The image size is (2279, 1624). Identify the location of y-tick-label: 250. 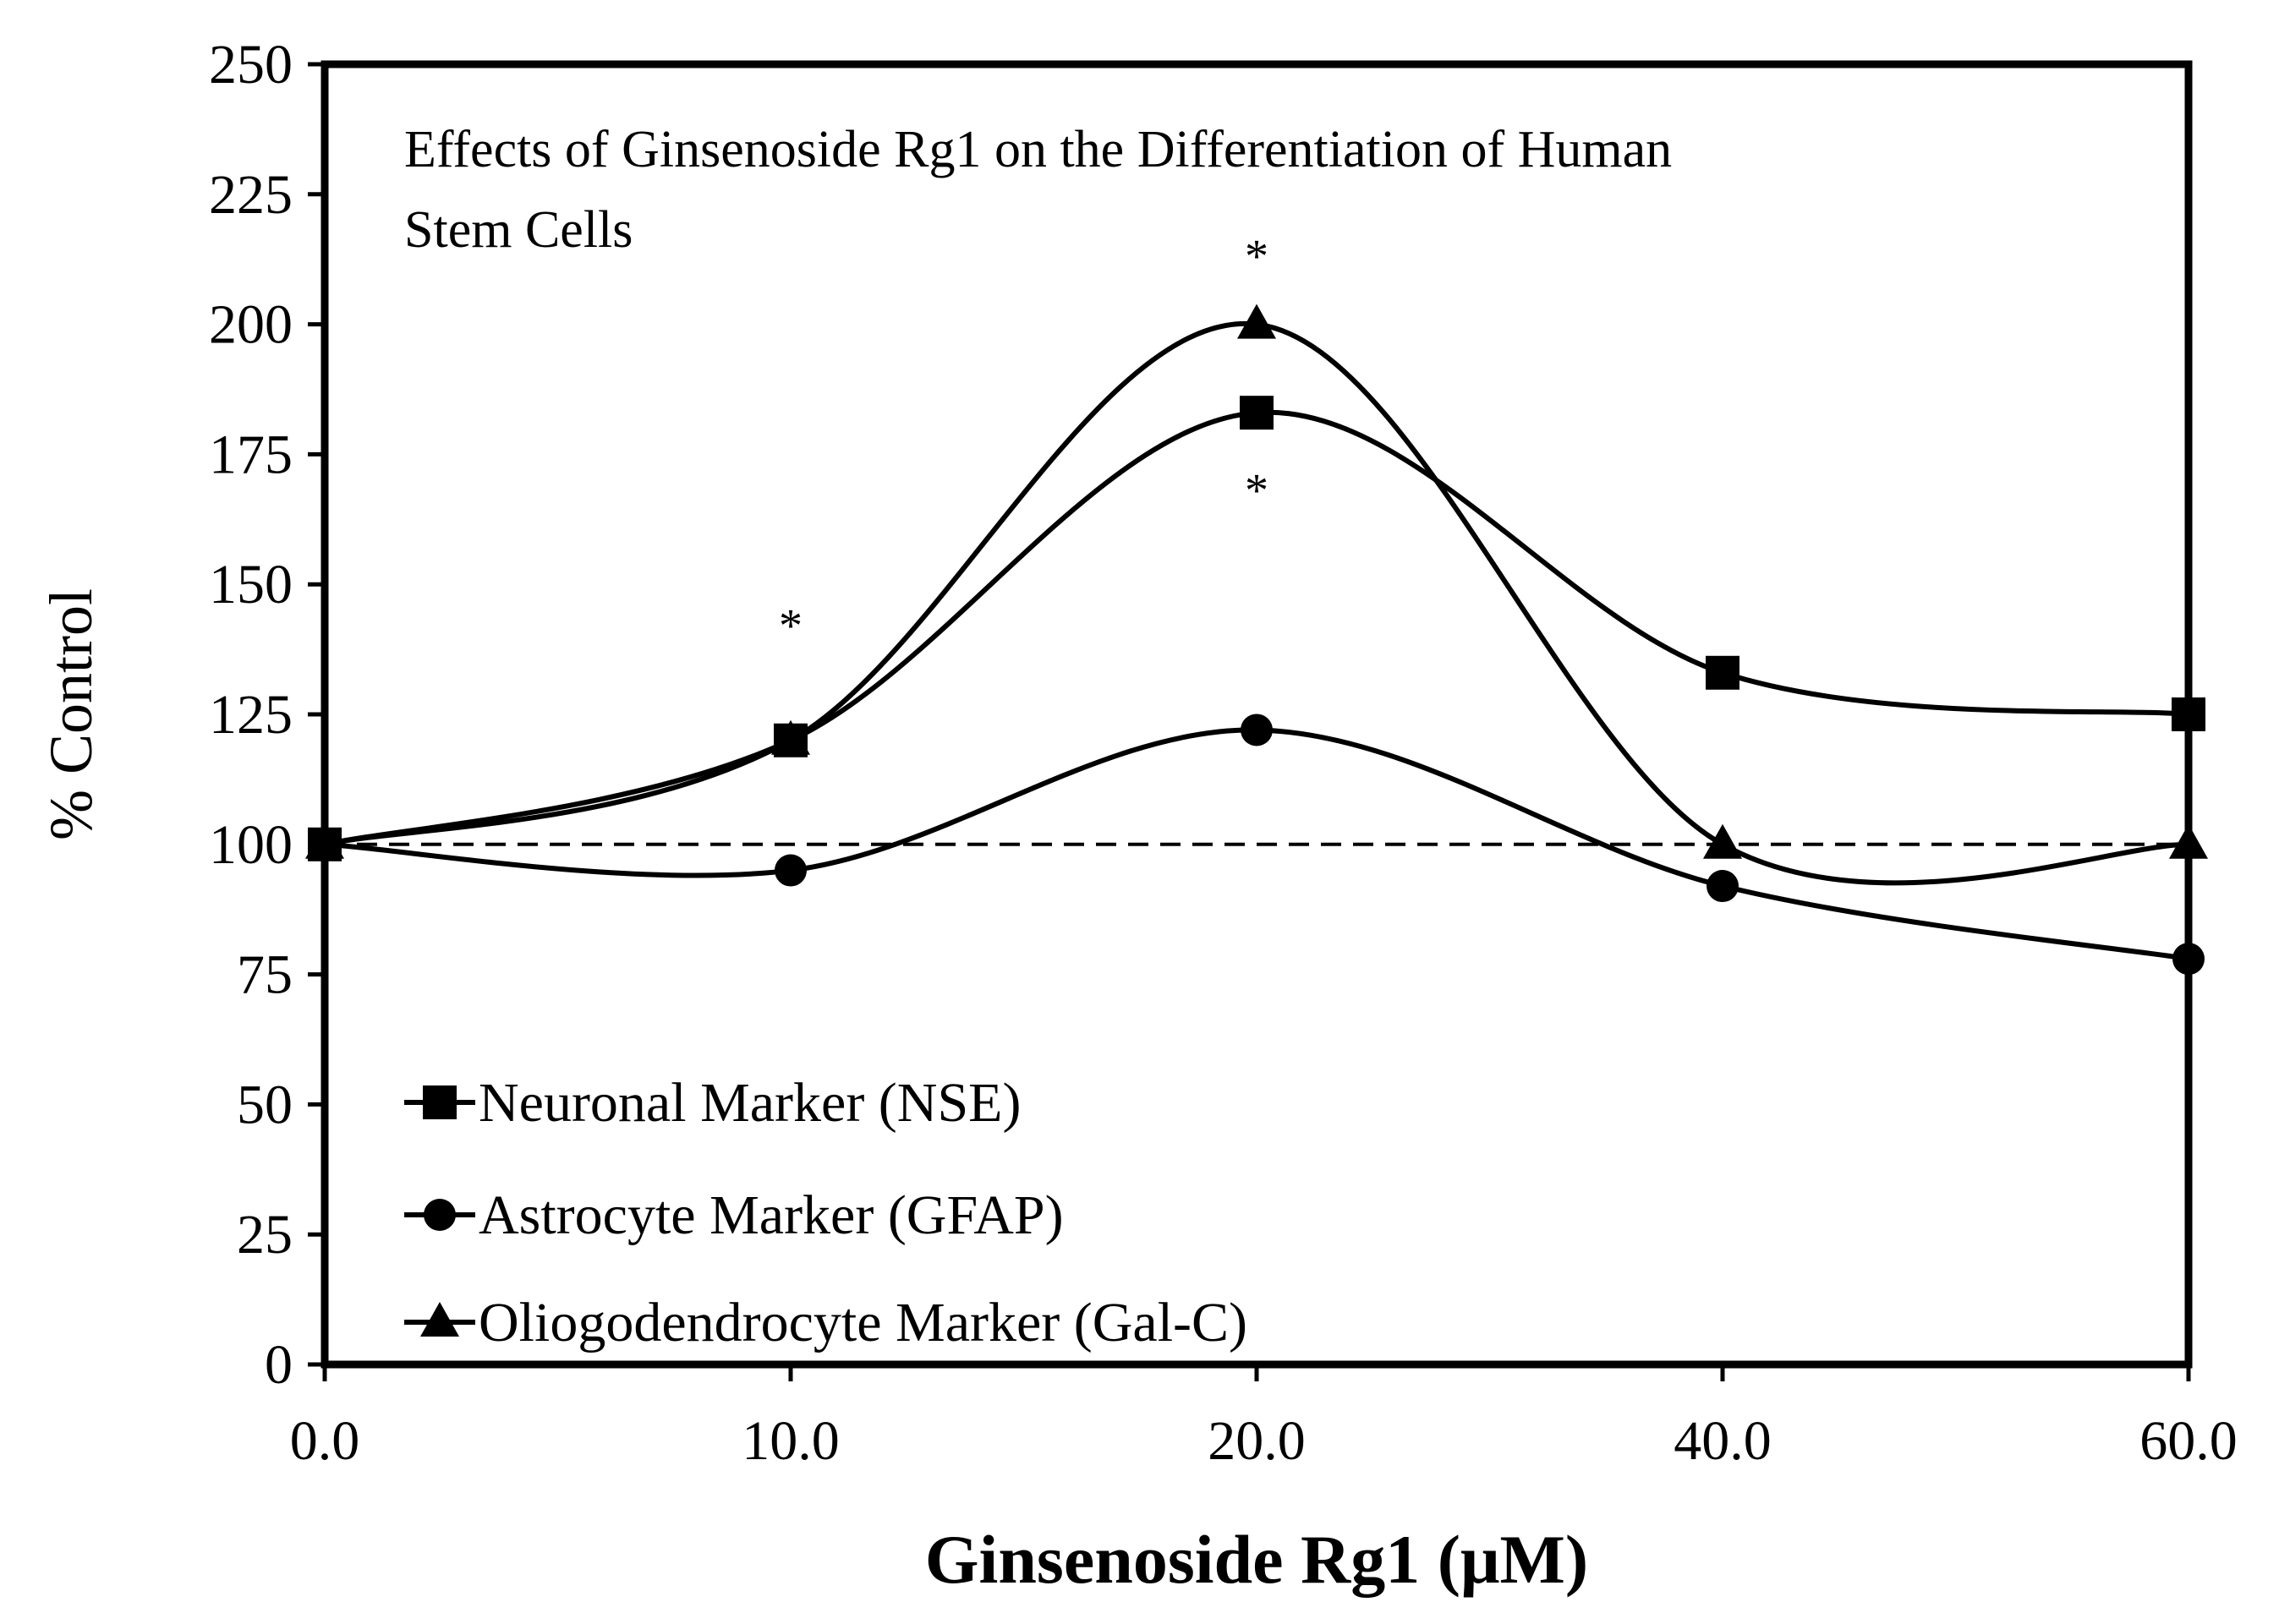
(251, 65).